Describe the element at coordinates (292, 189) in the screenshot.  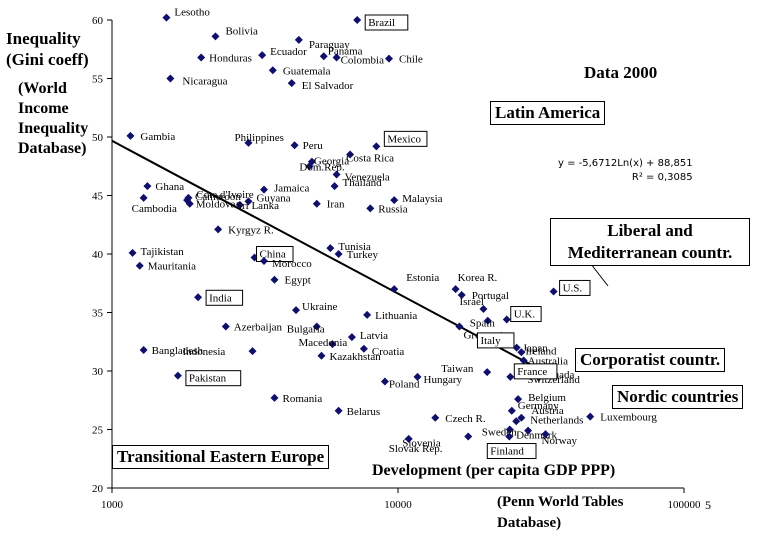
I see `data-point-label: Jamaica` at that location.